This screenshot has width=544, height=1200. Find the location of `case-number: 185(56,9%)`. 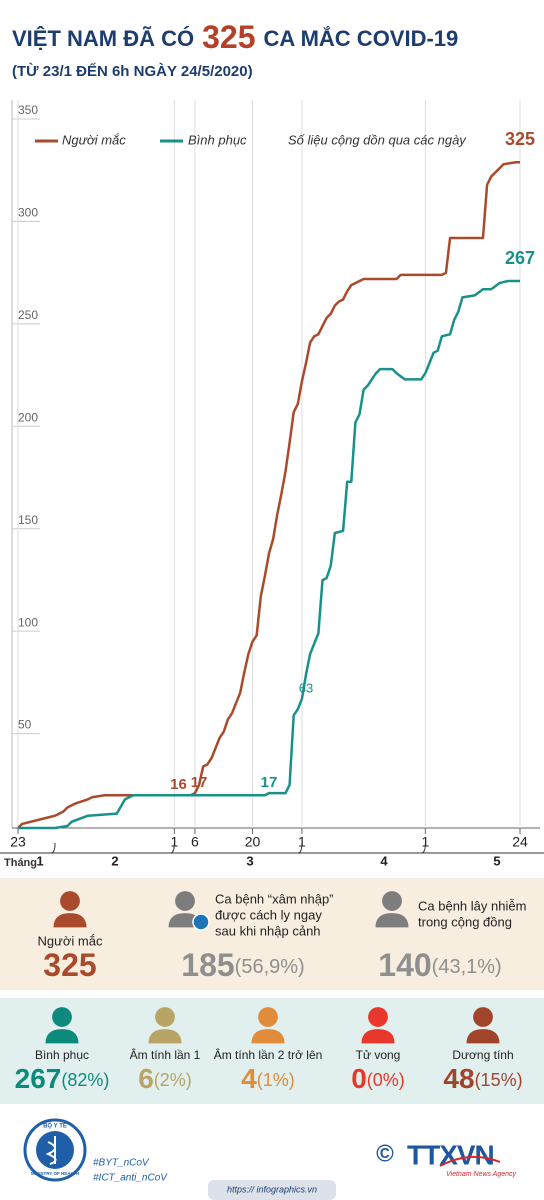

case-number: 185(56,9%) is located at coordinates (242, 965).